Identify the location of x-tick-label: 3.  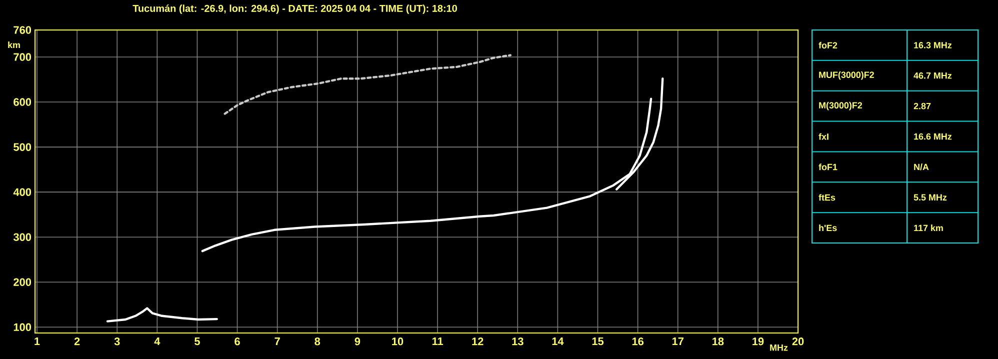
(117, 342).